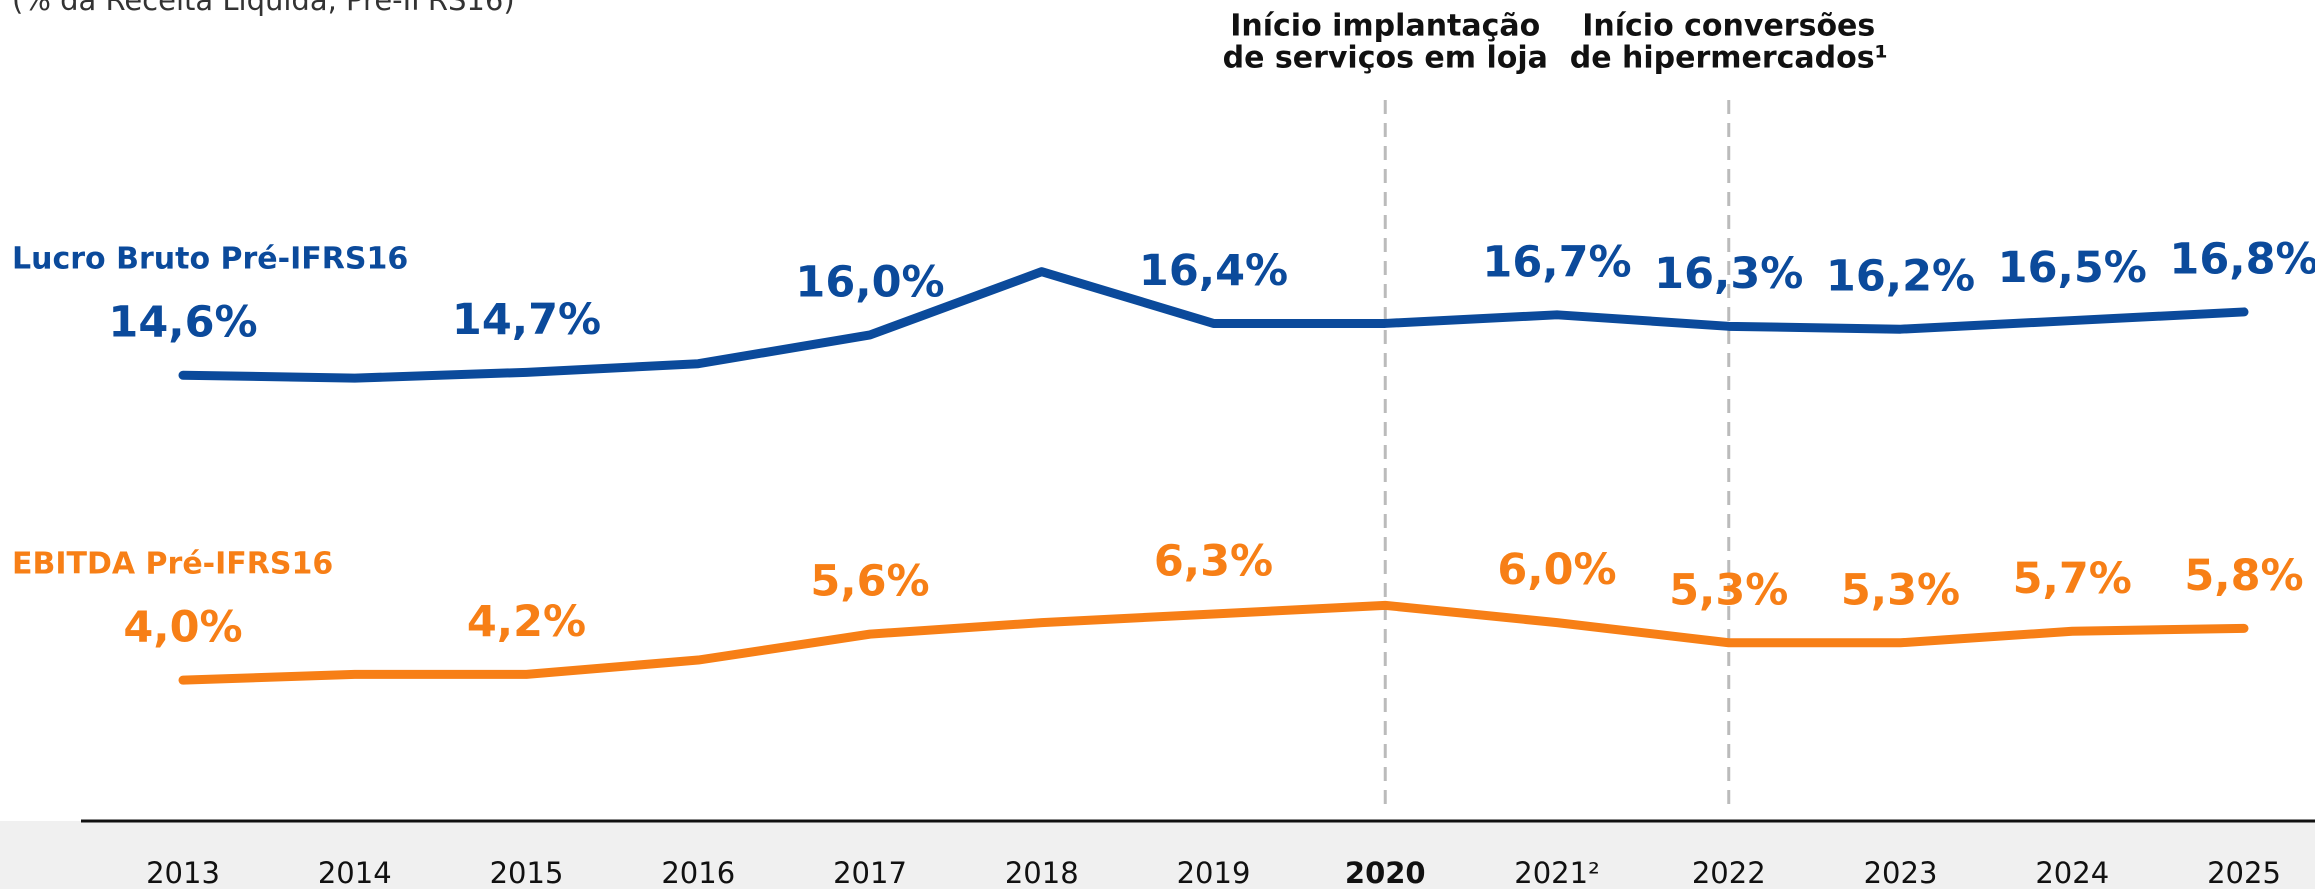  Describe the element at coordinates (869, 282) in the screenshot. I see `value-label: 16,0%` at that location.